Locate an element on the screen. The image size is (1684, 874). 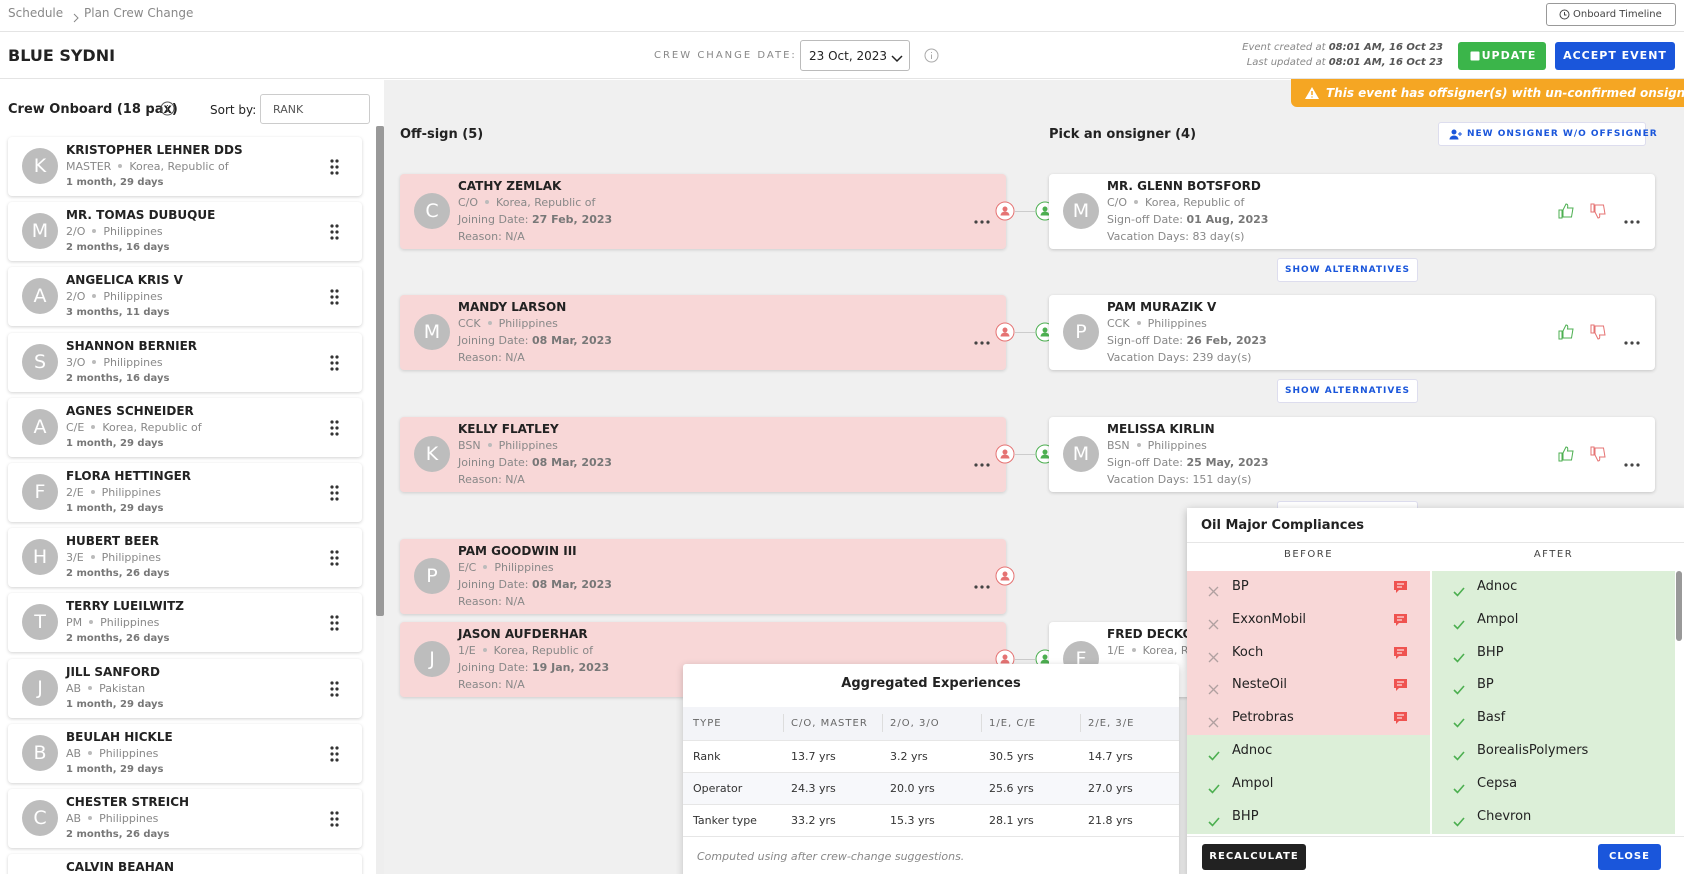
recalculate-button: RECALCULATE is located at coordinates (1254, 857).